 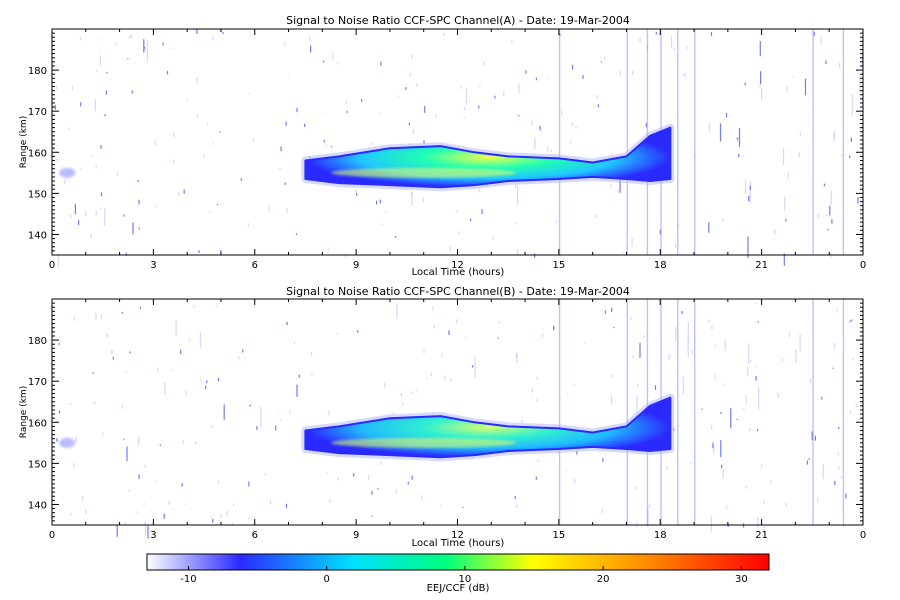 I want to click on noise-streak, so click(x=843, y=412).